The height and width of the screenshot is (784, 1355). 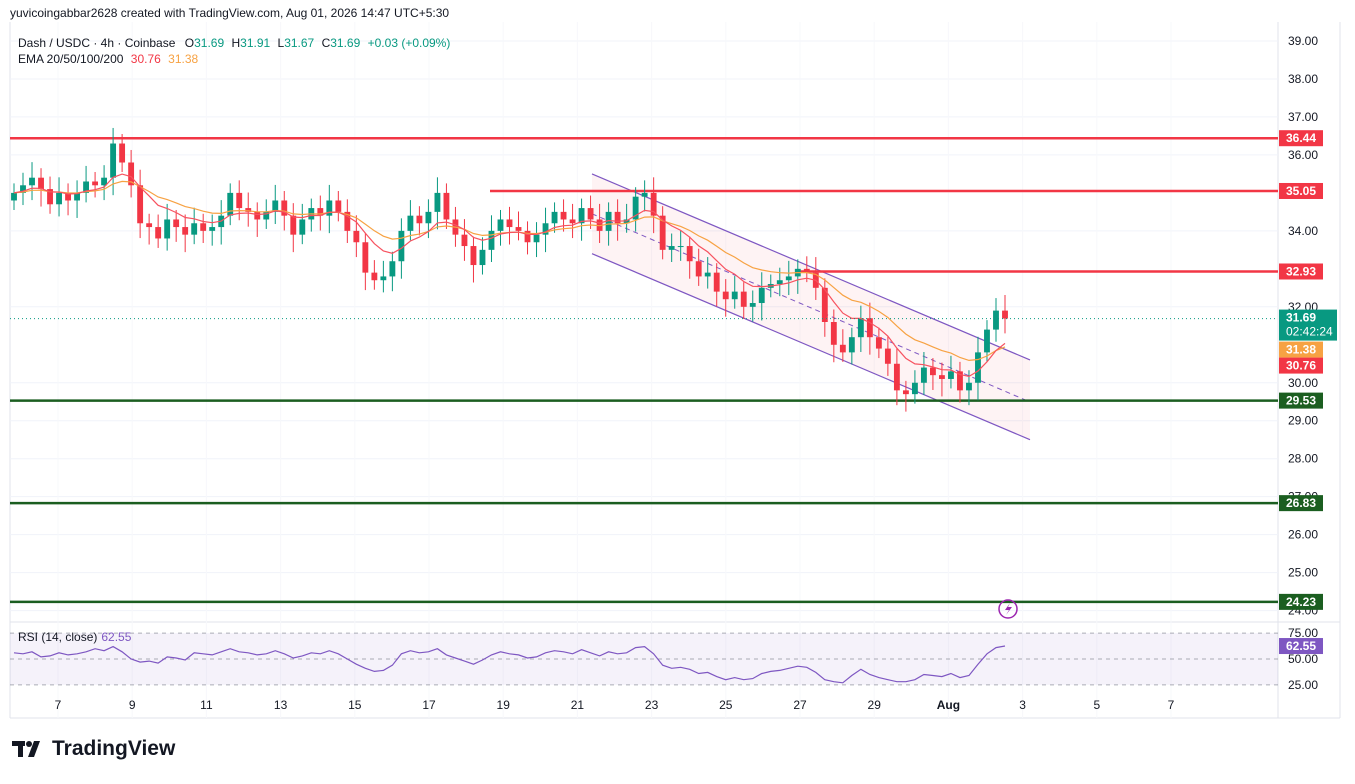 I want to click on lightning-alert-icon, so click(x=1008, y=609).